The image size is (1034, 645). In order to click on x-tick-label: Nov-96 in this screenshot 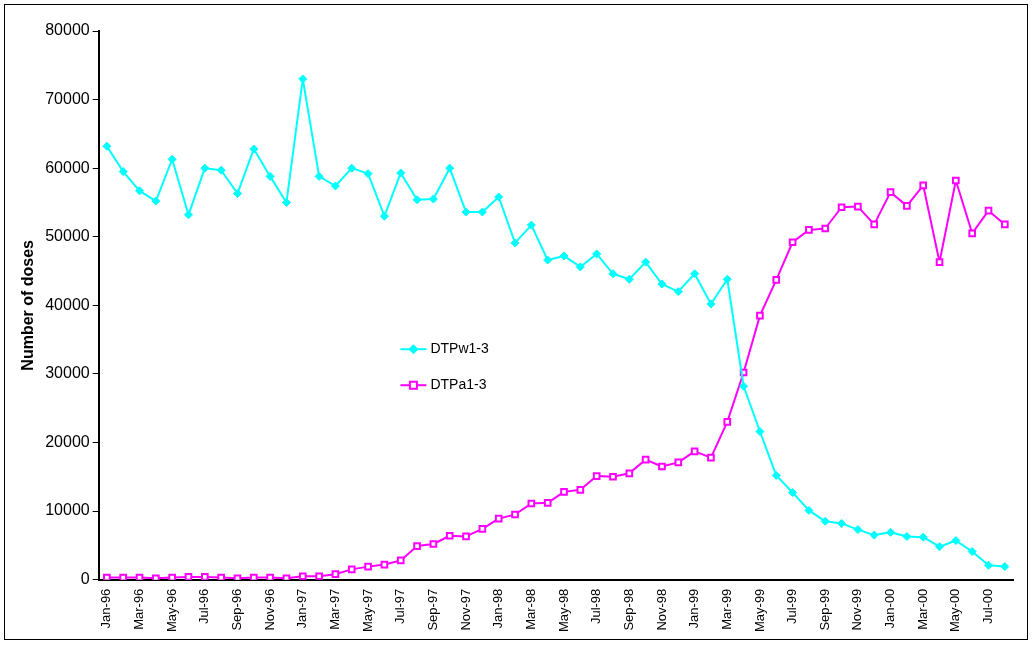, I will do `click(269, 609)`.